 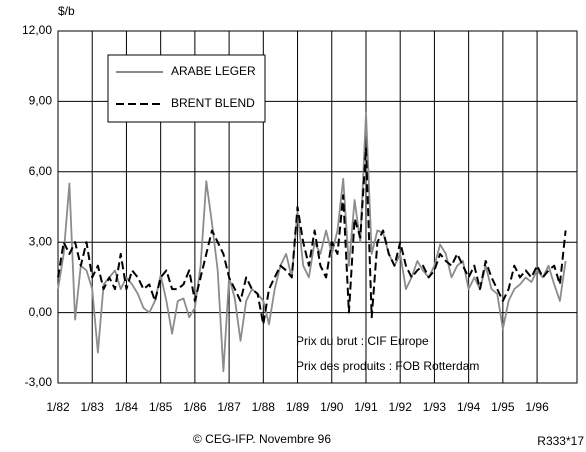 I want to click on annotation: Prix des produits : FOB Rotterdam, so click(x=387, y=366).